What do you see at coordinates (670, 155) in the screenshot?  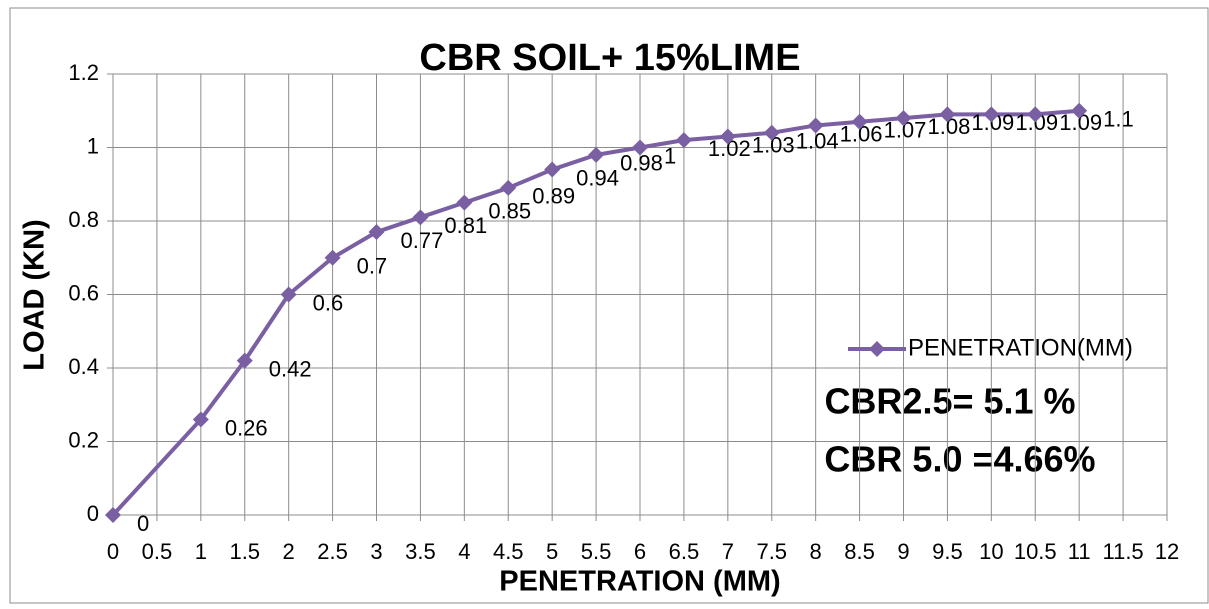 I see `data-label: 1` at bounding box center [670, 155].